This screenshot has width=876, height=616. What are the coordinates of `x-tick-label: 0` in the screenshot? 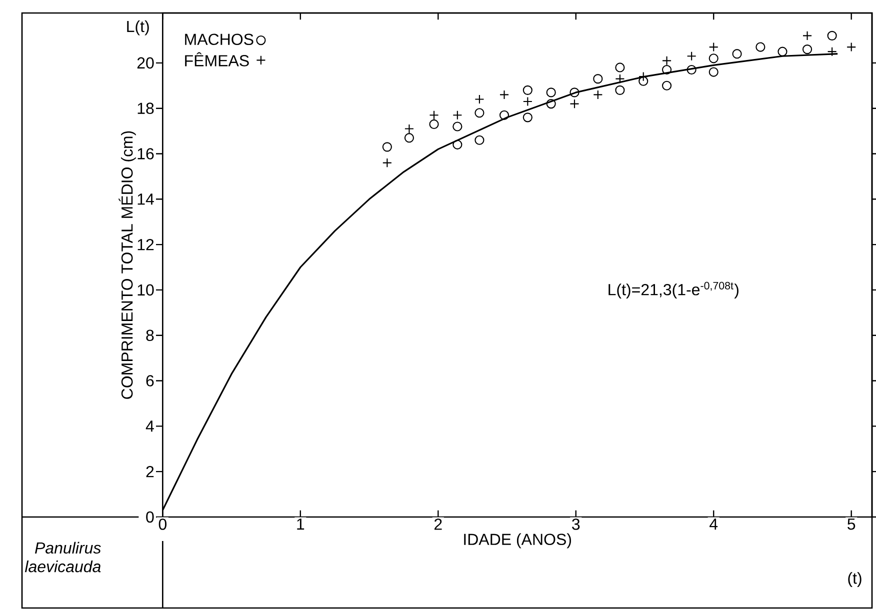 It's located at (162, 524).